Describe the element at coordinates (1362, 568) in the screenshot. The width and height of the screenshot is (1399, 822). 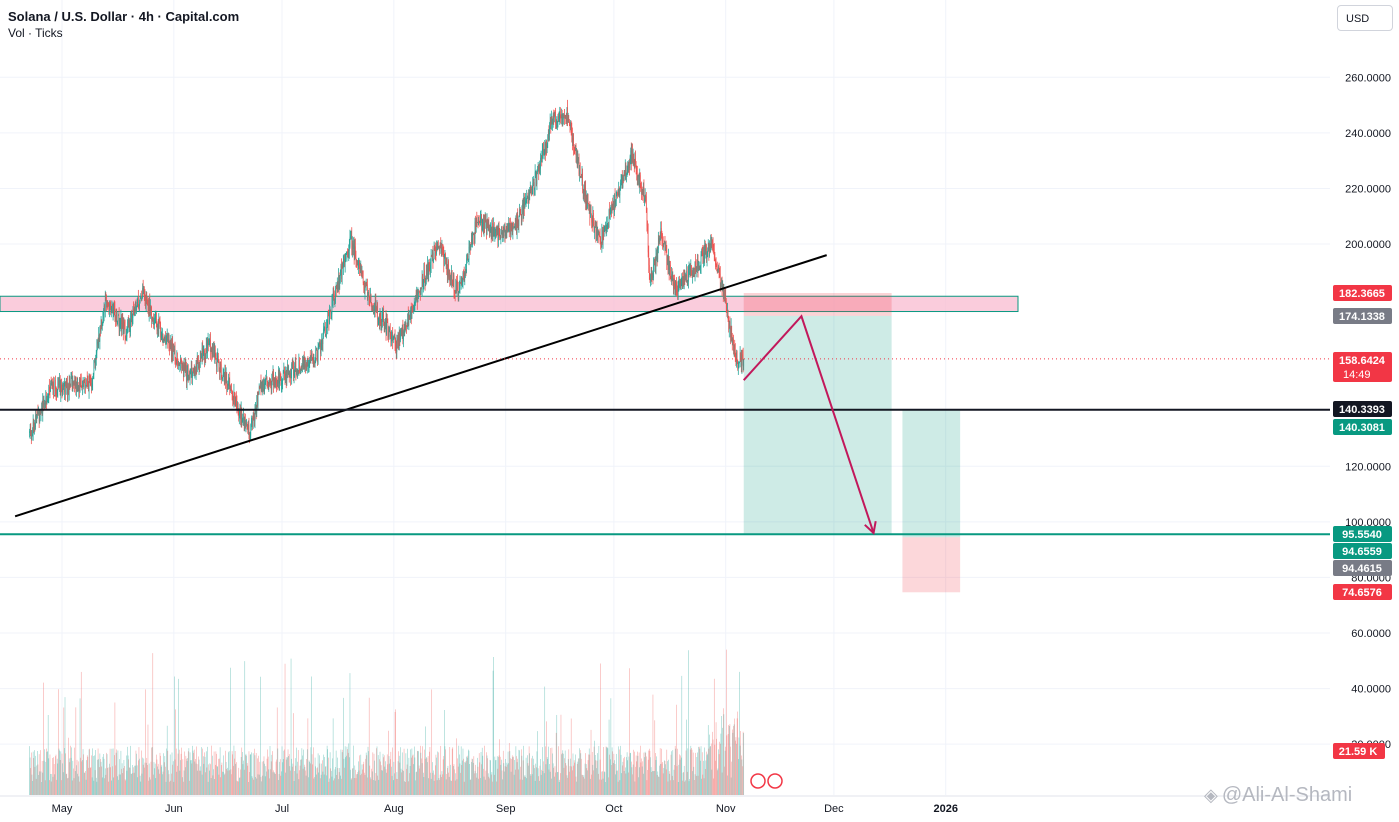
I see `price-label-badge` at that location.